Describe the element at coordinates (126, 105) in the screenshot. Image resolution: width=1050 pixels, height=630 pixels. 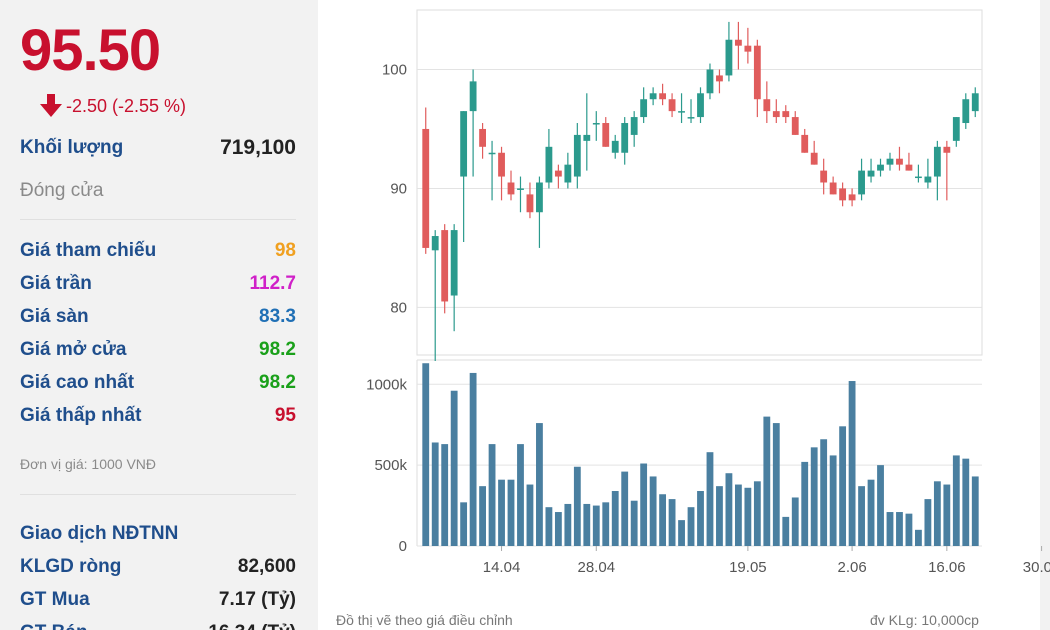
I see `price-change-text: -2.50 (-2.55 %)` at that location.